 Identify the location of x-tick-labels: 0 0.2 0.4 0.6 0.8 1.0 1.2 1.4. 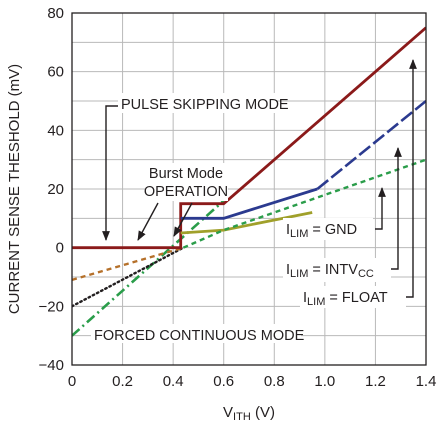
(252, 381).